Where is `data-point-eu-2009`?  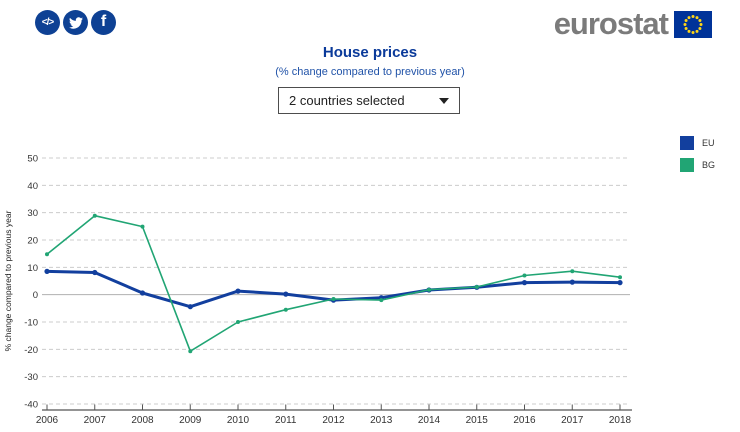
data-point-eu-2009 is located at coordinates (190, 307).